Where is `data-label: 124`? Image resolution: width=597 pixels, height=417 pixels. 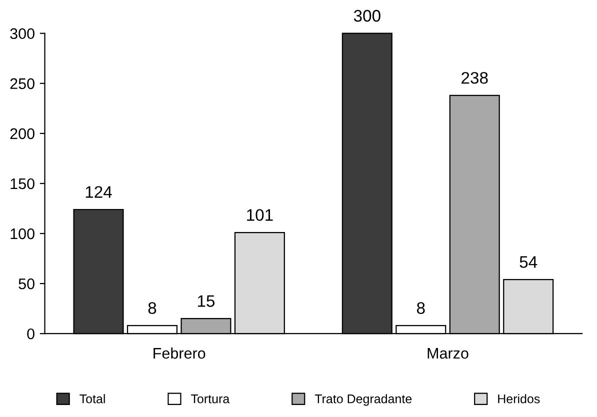 data-label: 124 is located at coordinates (99, 192).